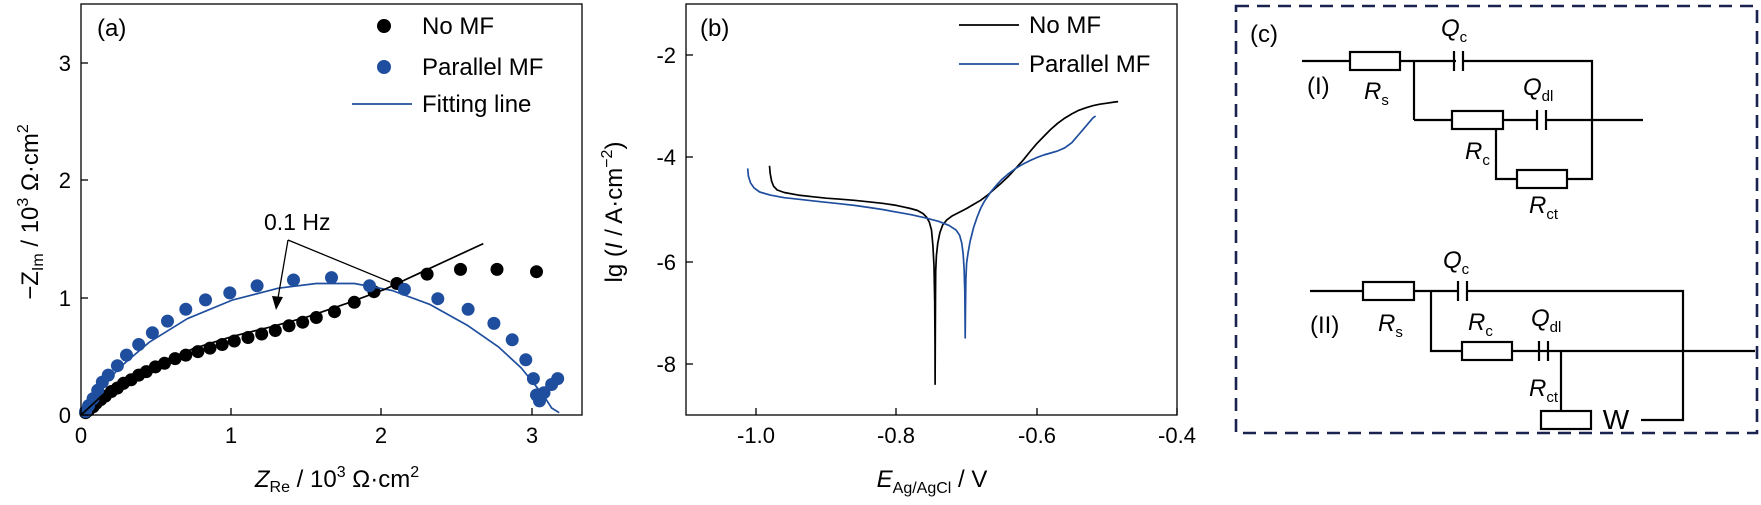 The image size is (1761, 505). Describe the element at coordinates (458, 26) in the screenshot. I see `legend-label-no-mf: No MF` at that location.